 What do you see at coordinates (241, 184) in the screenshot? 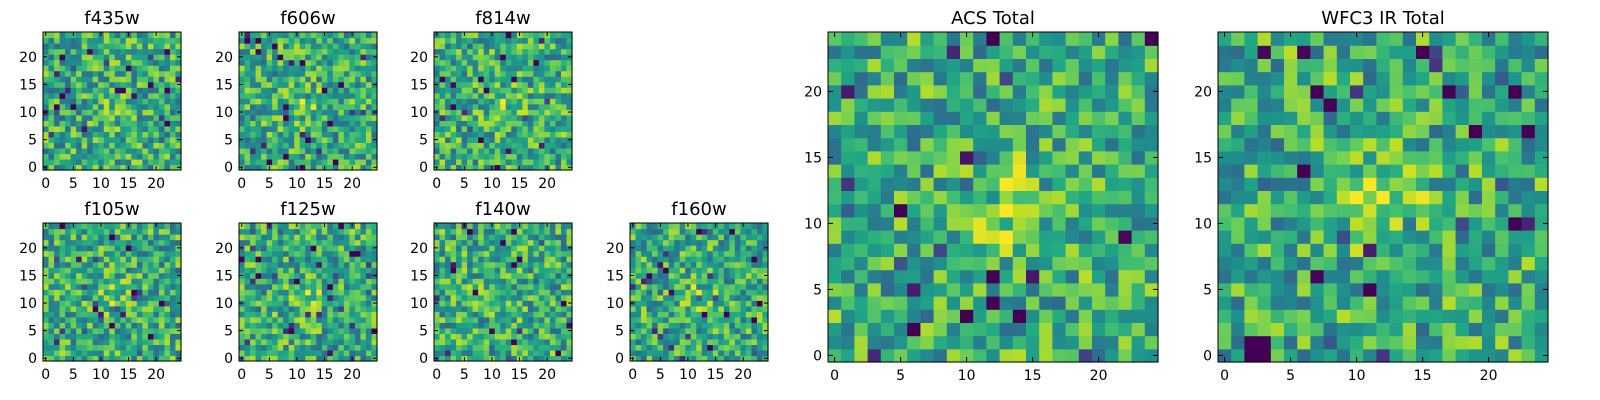
I see `x-tick-label: 0` at bounding box center [241, 184].